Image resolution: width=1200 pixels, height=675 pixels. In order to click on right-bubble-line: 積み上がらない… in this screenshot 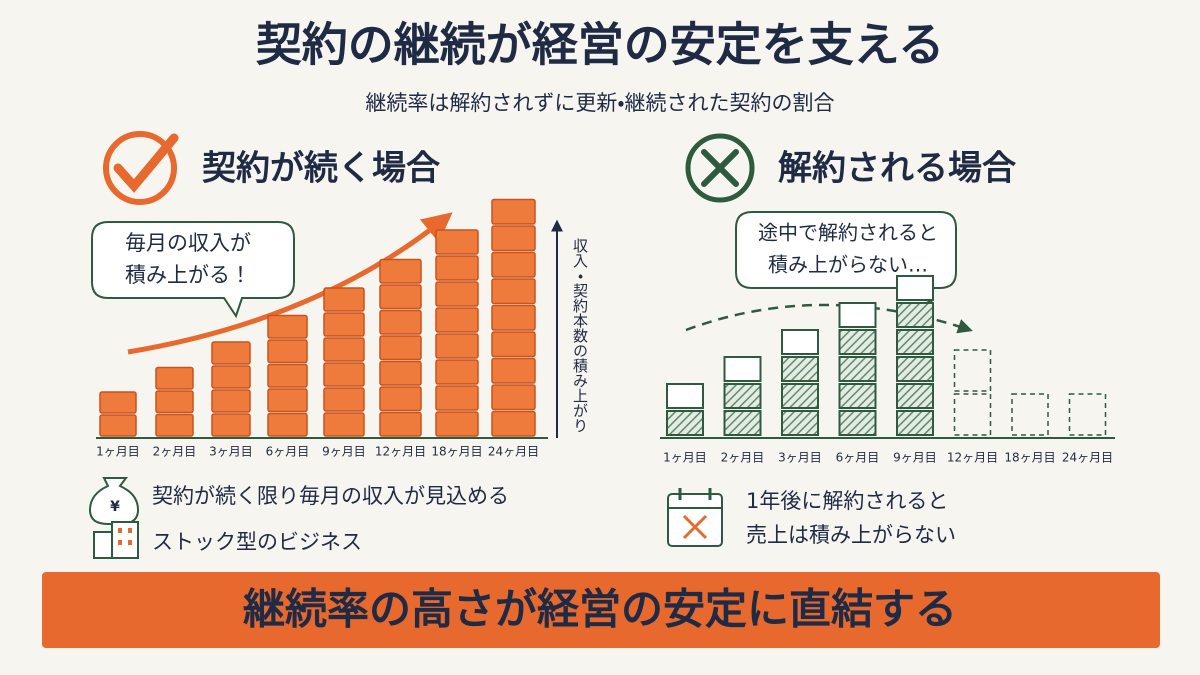, I will do `click(848, 265)`.